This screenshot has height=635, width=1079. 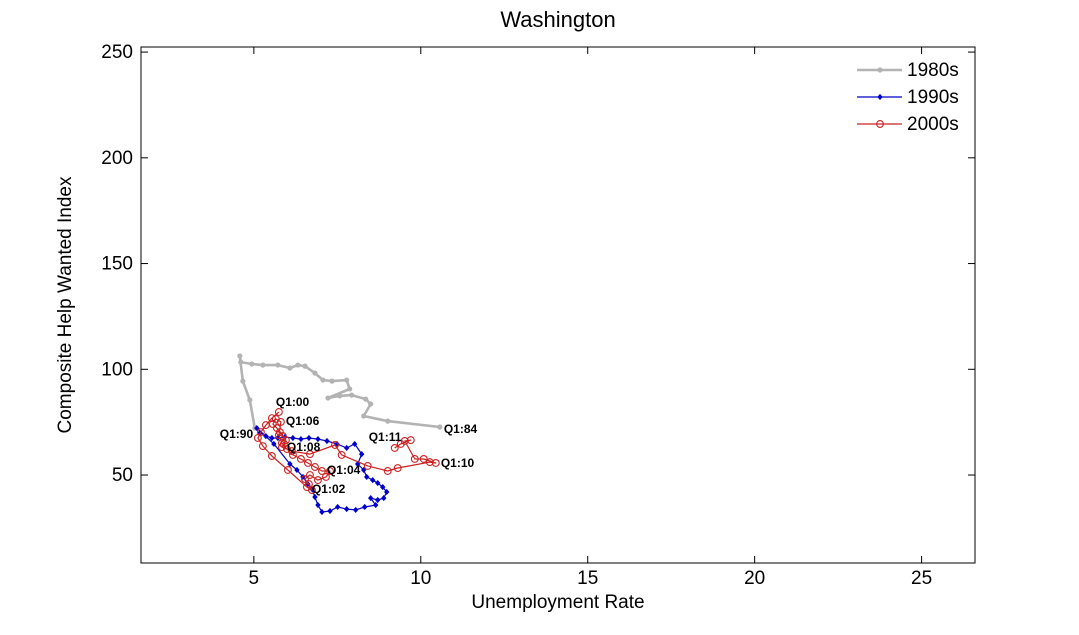 I want to click on legend-item-1980s: 1980s, so click(x=908, y=70).